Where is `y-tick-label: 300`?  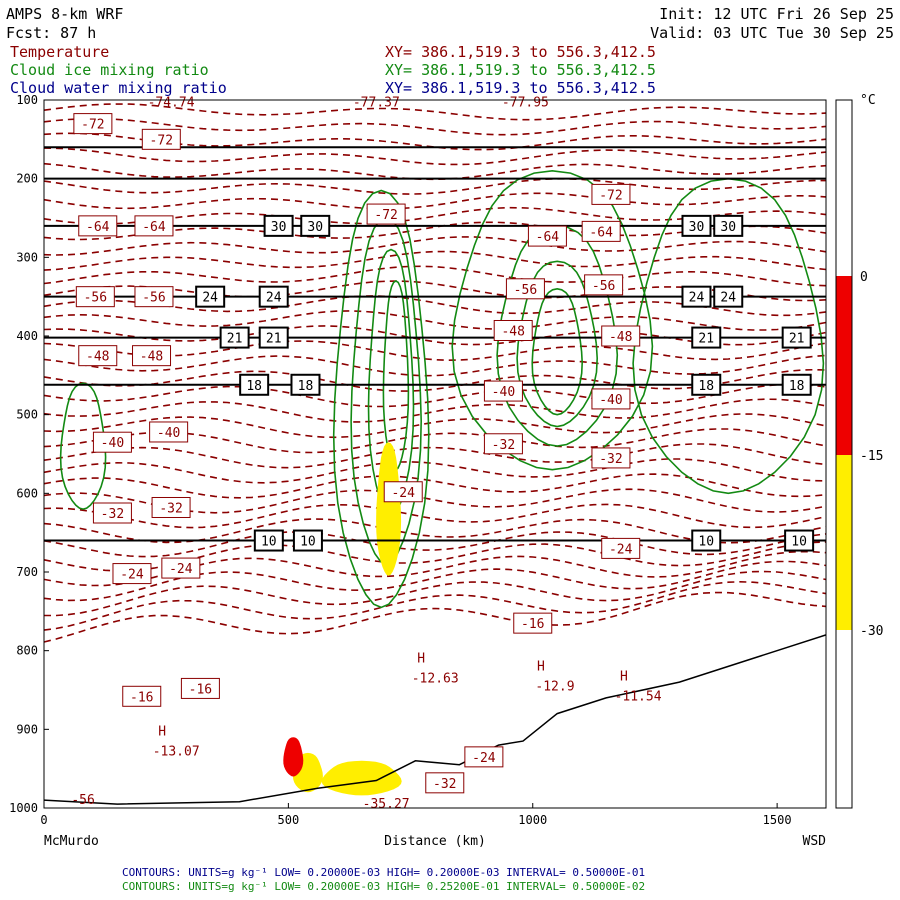 y-tick-label: 300 is located at coordinates (27, 257).